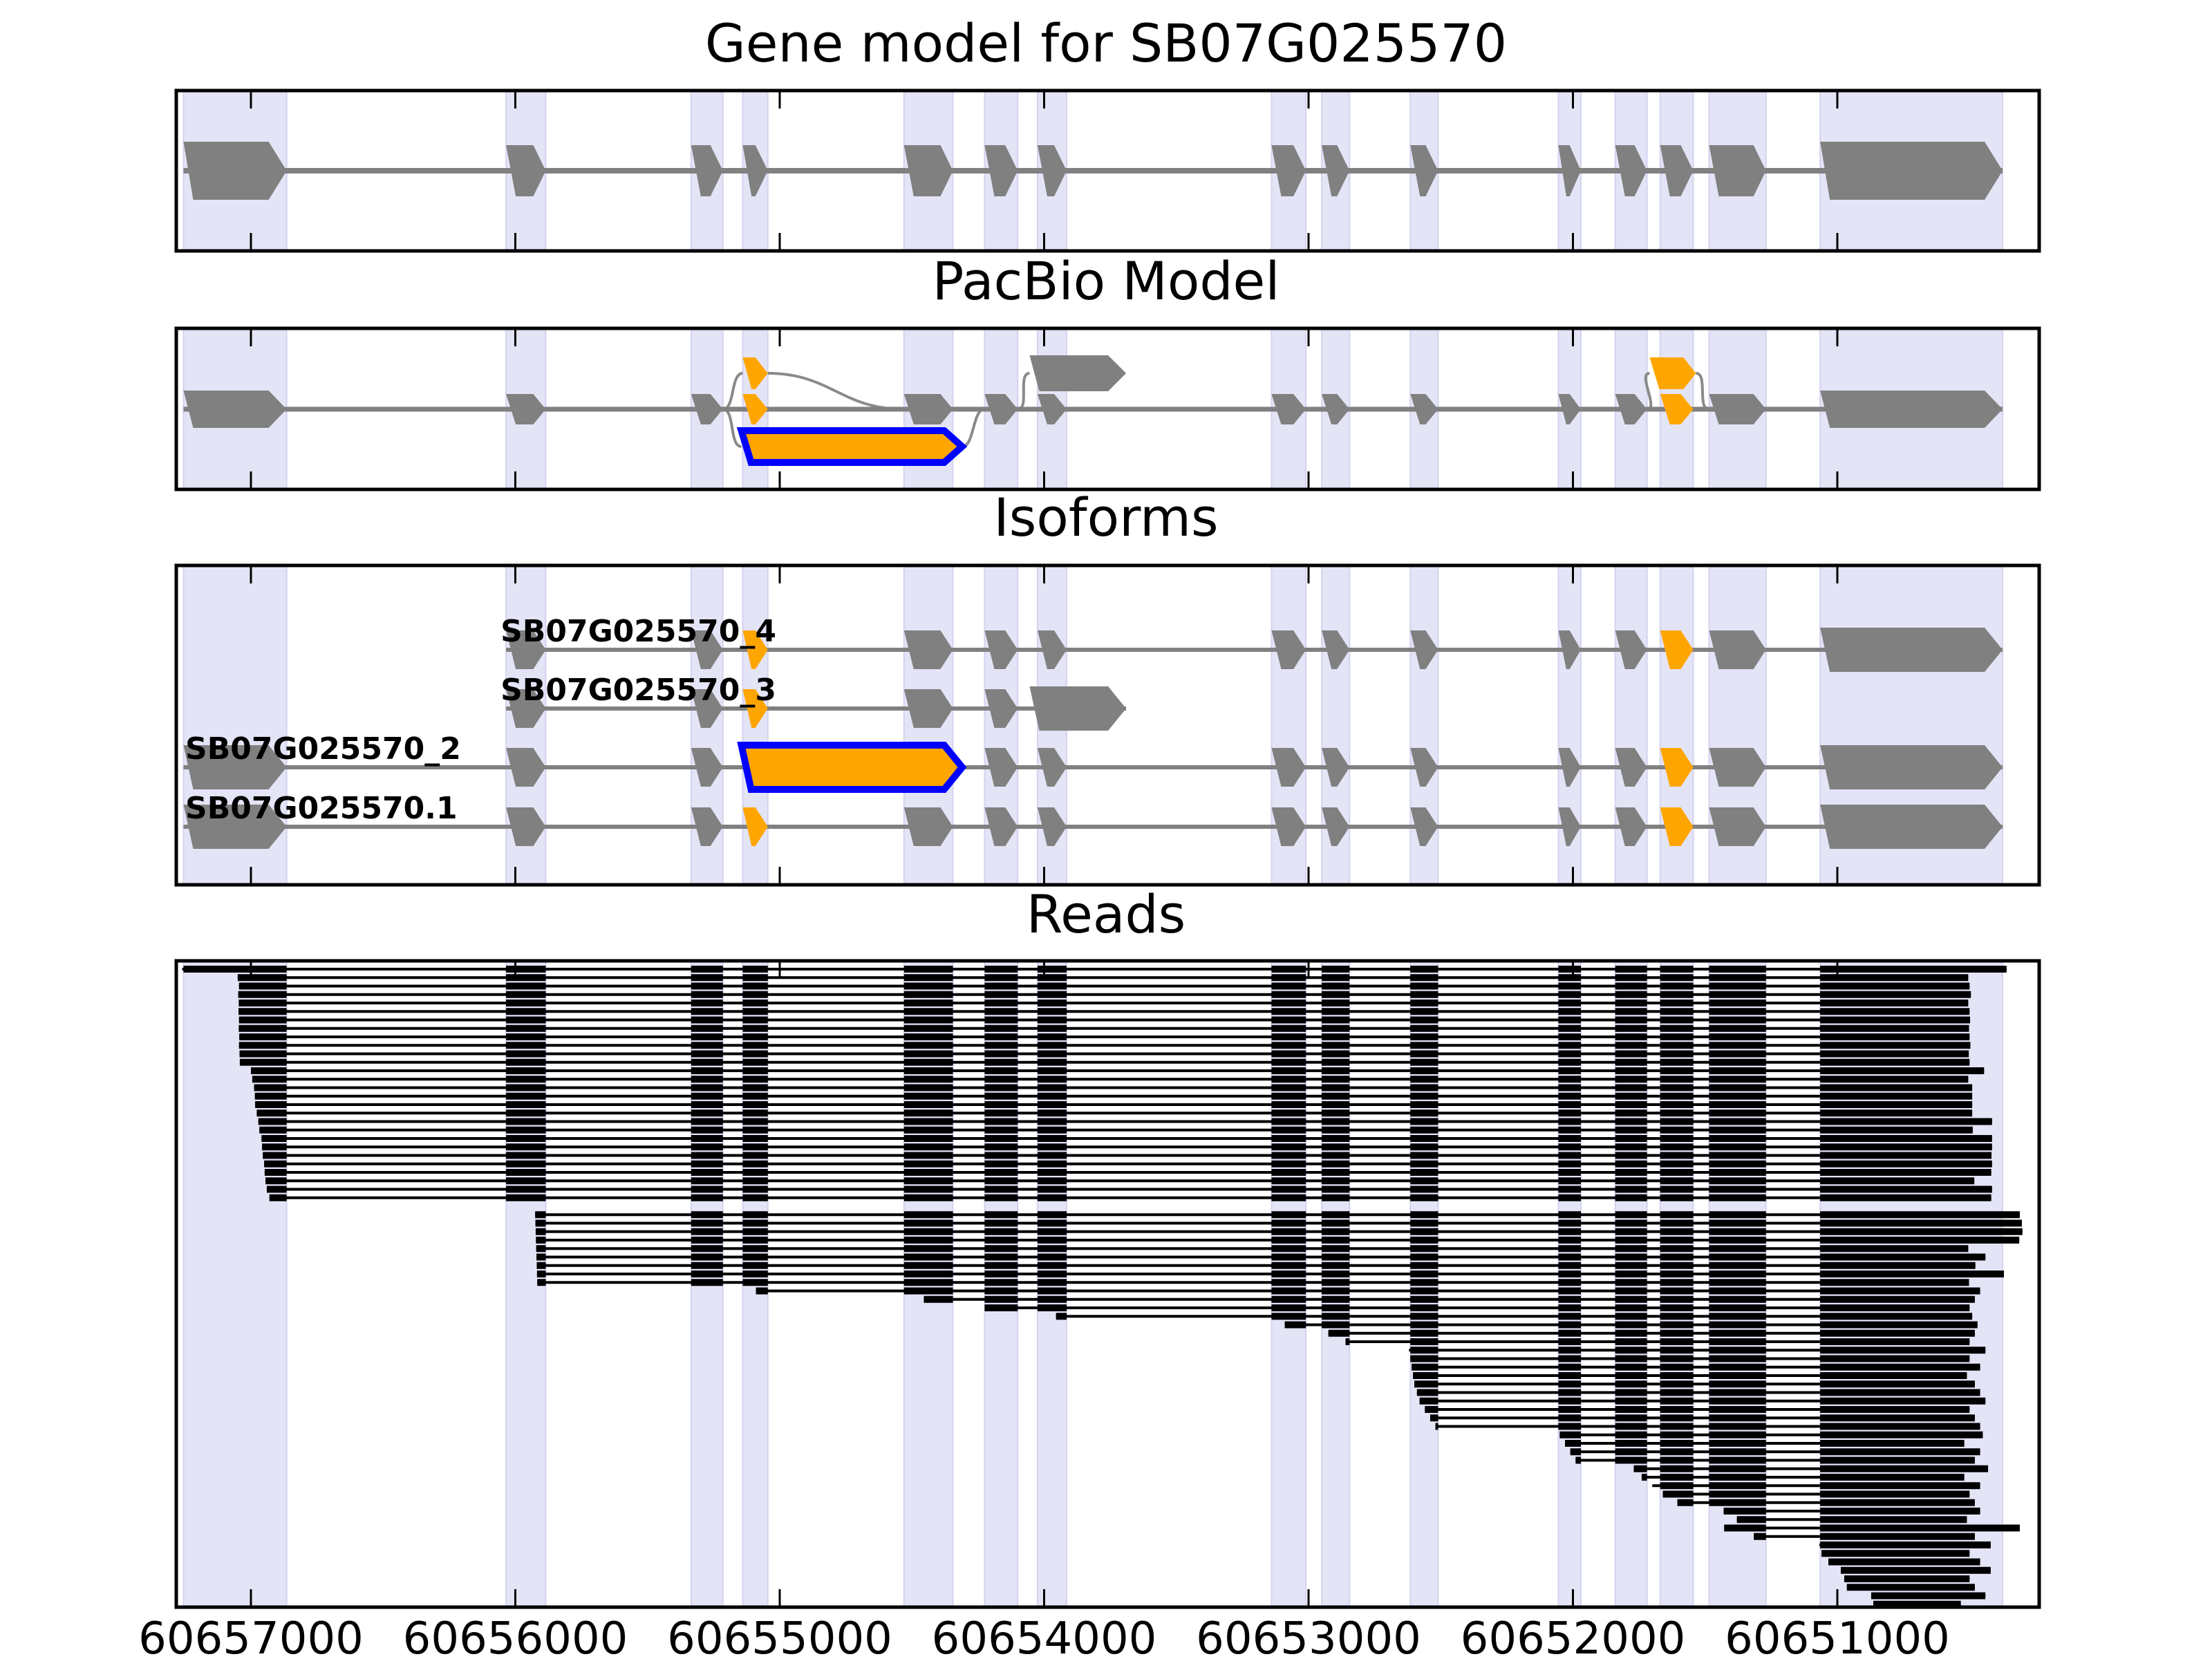 The image size is (2212, 1659). I want to click on x-tick-label: 60651000, so click(1837, 1636).